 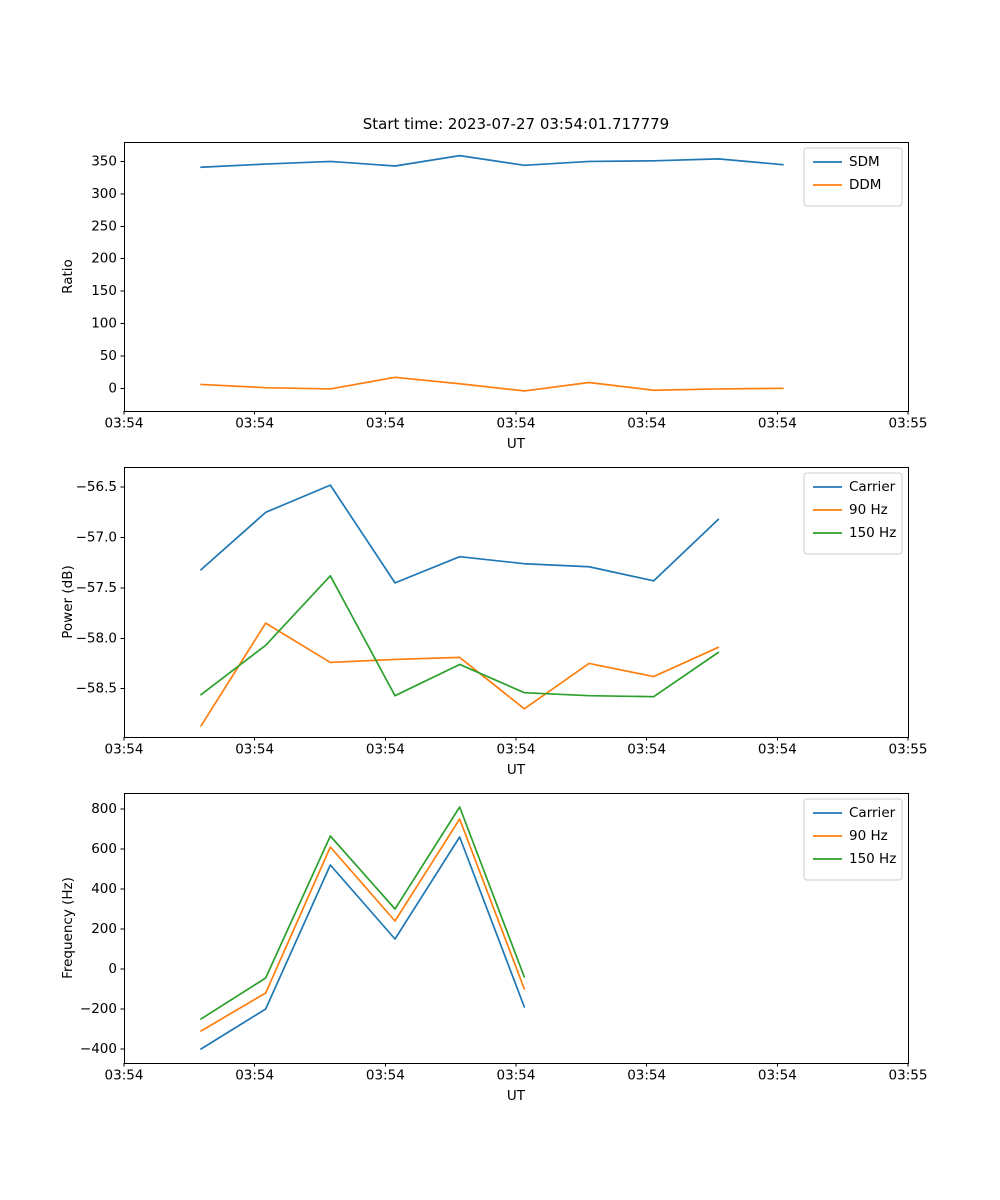 What do you see at coordinates (96, 487) in the screenshot?
I see `y-tick-label: −56.5` at bounding box center [96, 487].